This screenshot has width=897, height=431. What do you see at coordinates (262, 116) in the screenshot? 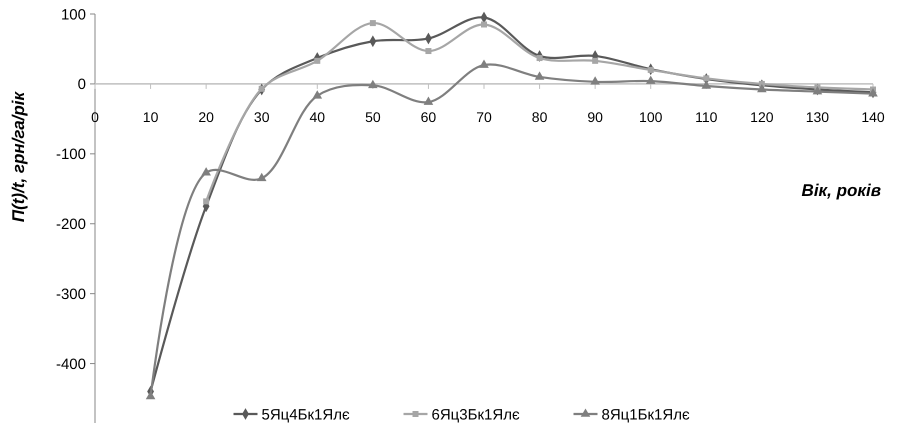
I see `x-tick-label: 30` at bounding box center [262, 116].